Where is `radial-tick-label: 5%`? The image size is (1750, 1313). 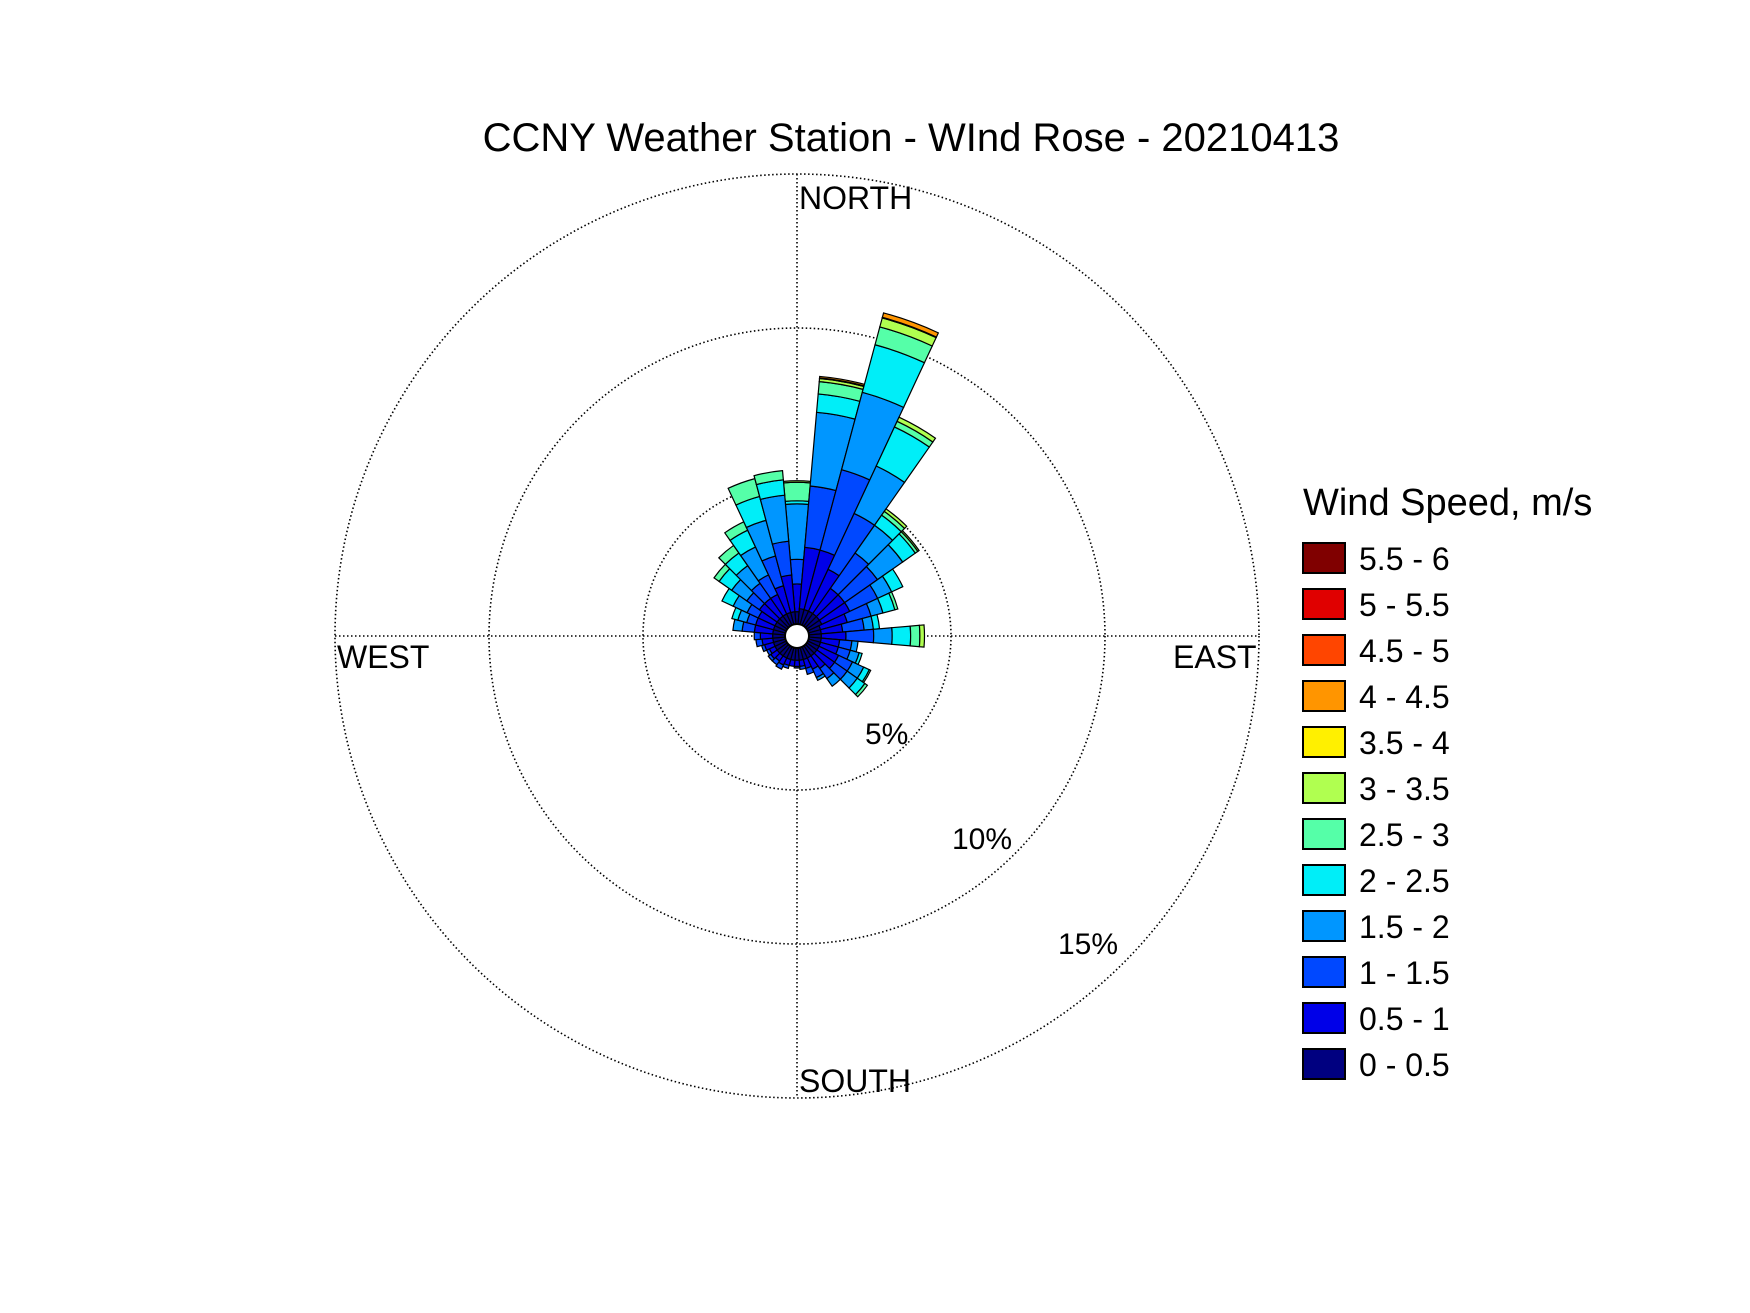
radial-tick-label: 5% is located at coordinates (886, 734).